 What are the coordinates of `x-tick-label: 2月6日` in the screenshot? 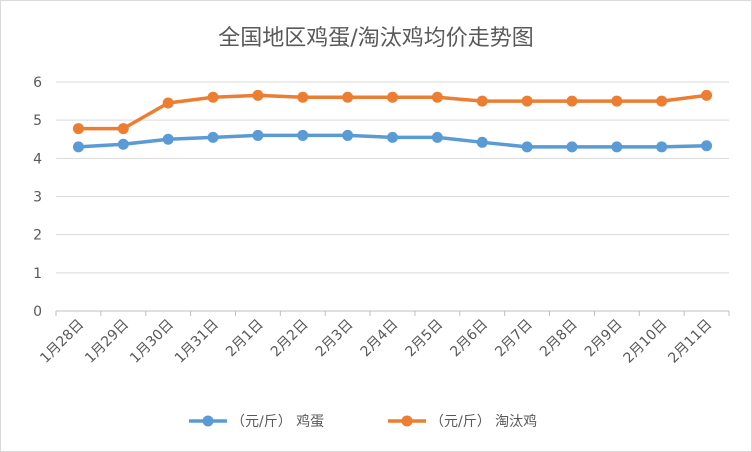 It's located at (469, 339).